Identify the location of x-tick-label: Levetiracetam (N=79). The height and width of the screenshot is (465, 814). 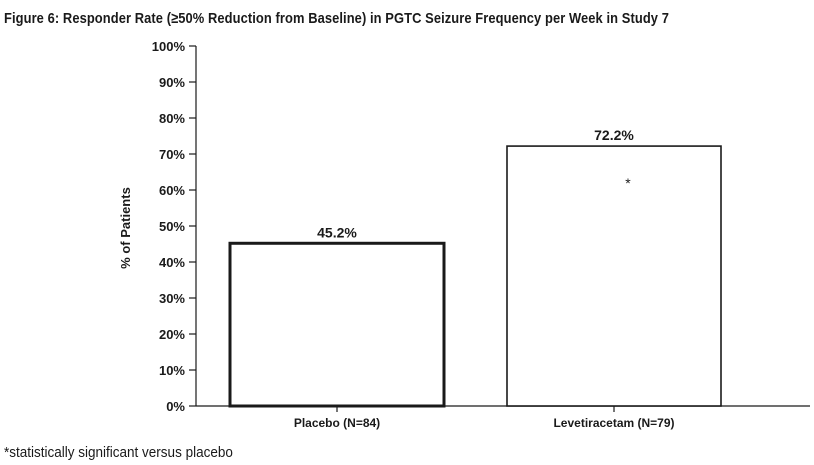
(613, 423).